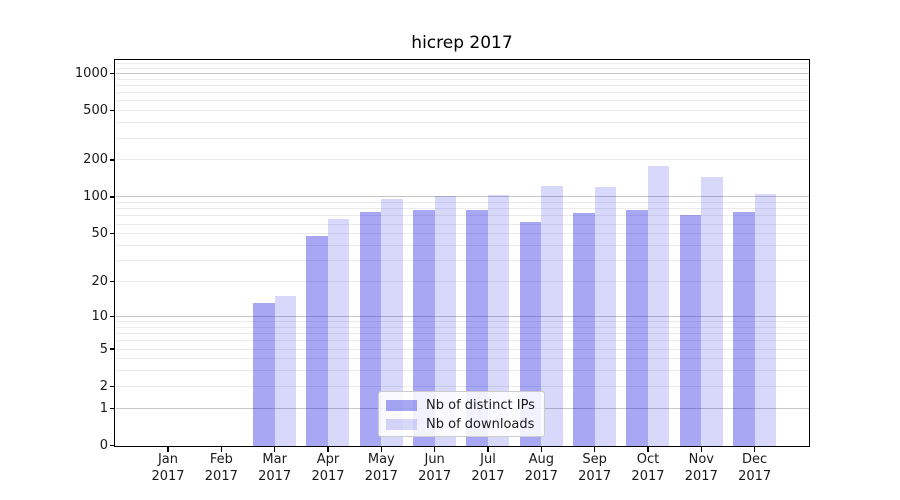 This screenshot has width=900, height=500. I want to click on x-tick-label: Nov 2017, so click(701, 468).